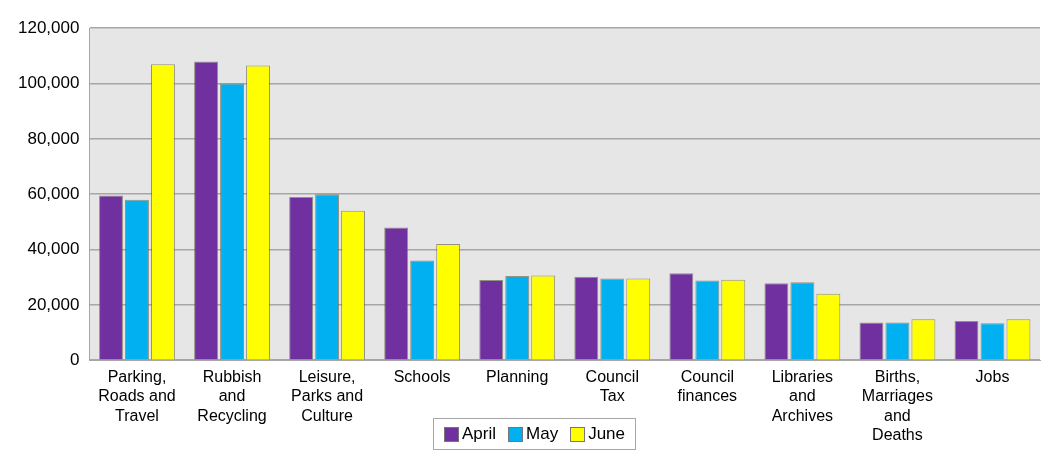  Describe the element at coordinates (707, 386) in the screenshot. I see `x-tick-label: Council finances` at that location.